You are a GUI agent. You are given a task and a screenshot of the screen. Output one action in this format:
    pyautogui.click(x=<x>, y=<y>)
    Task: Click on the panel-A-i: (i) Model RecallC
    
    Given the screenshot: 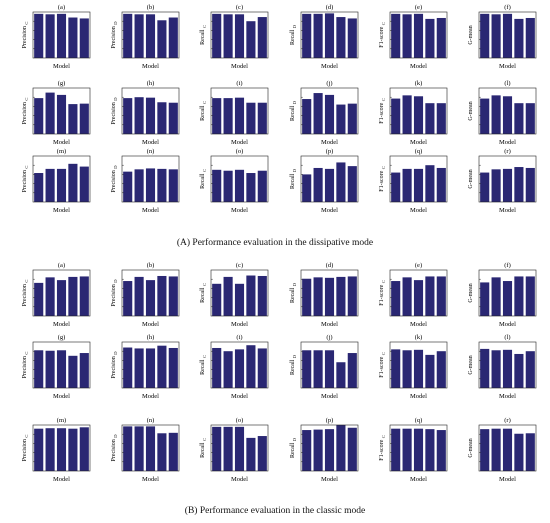 What is the action you would take?
    pyautogui.click(x=228, y=115)
    